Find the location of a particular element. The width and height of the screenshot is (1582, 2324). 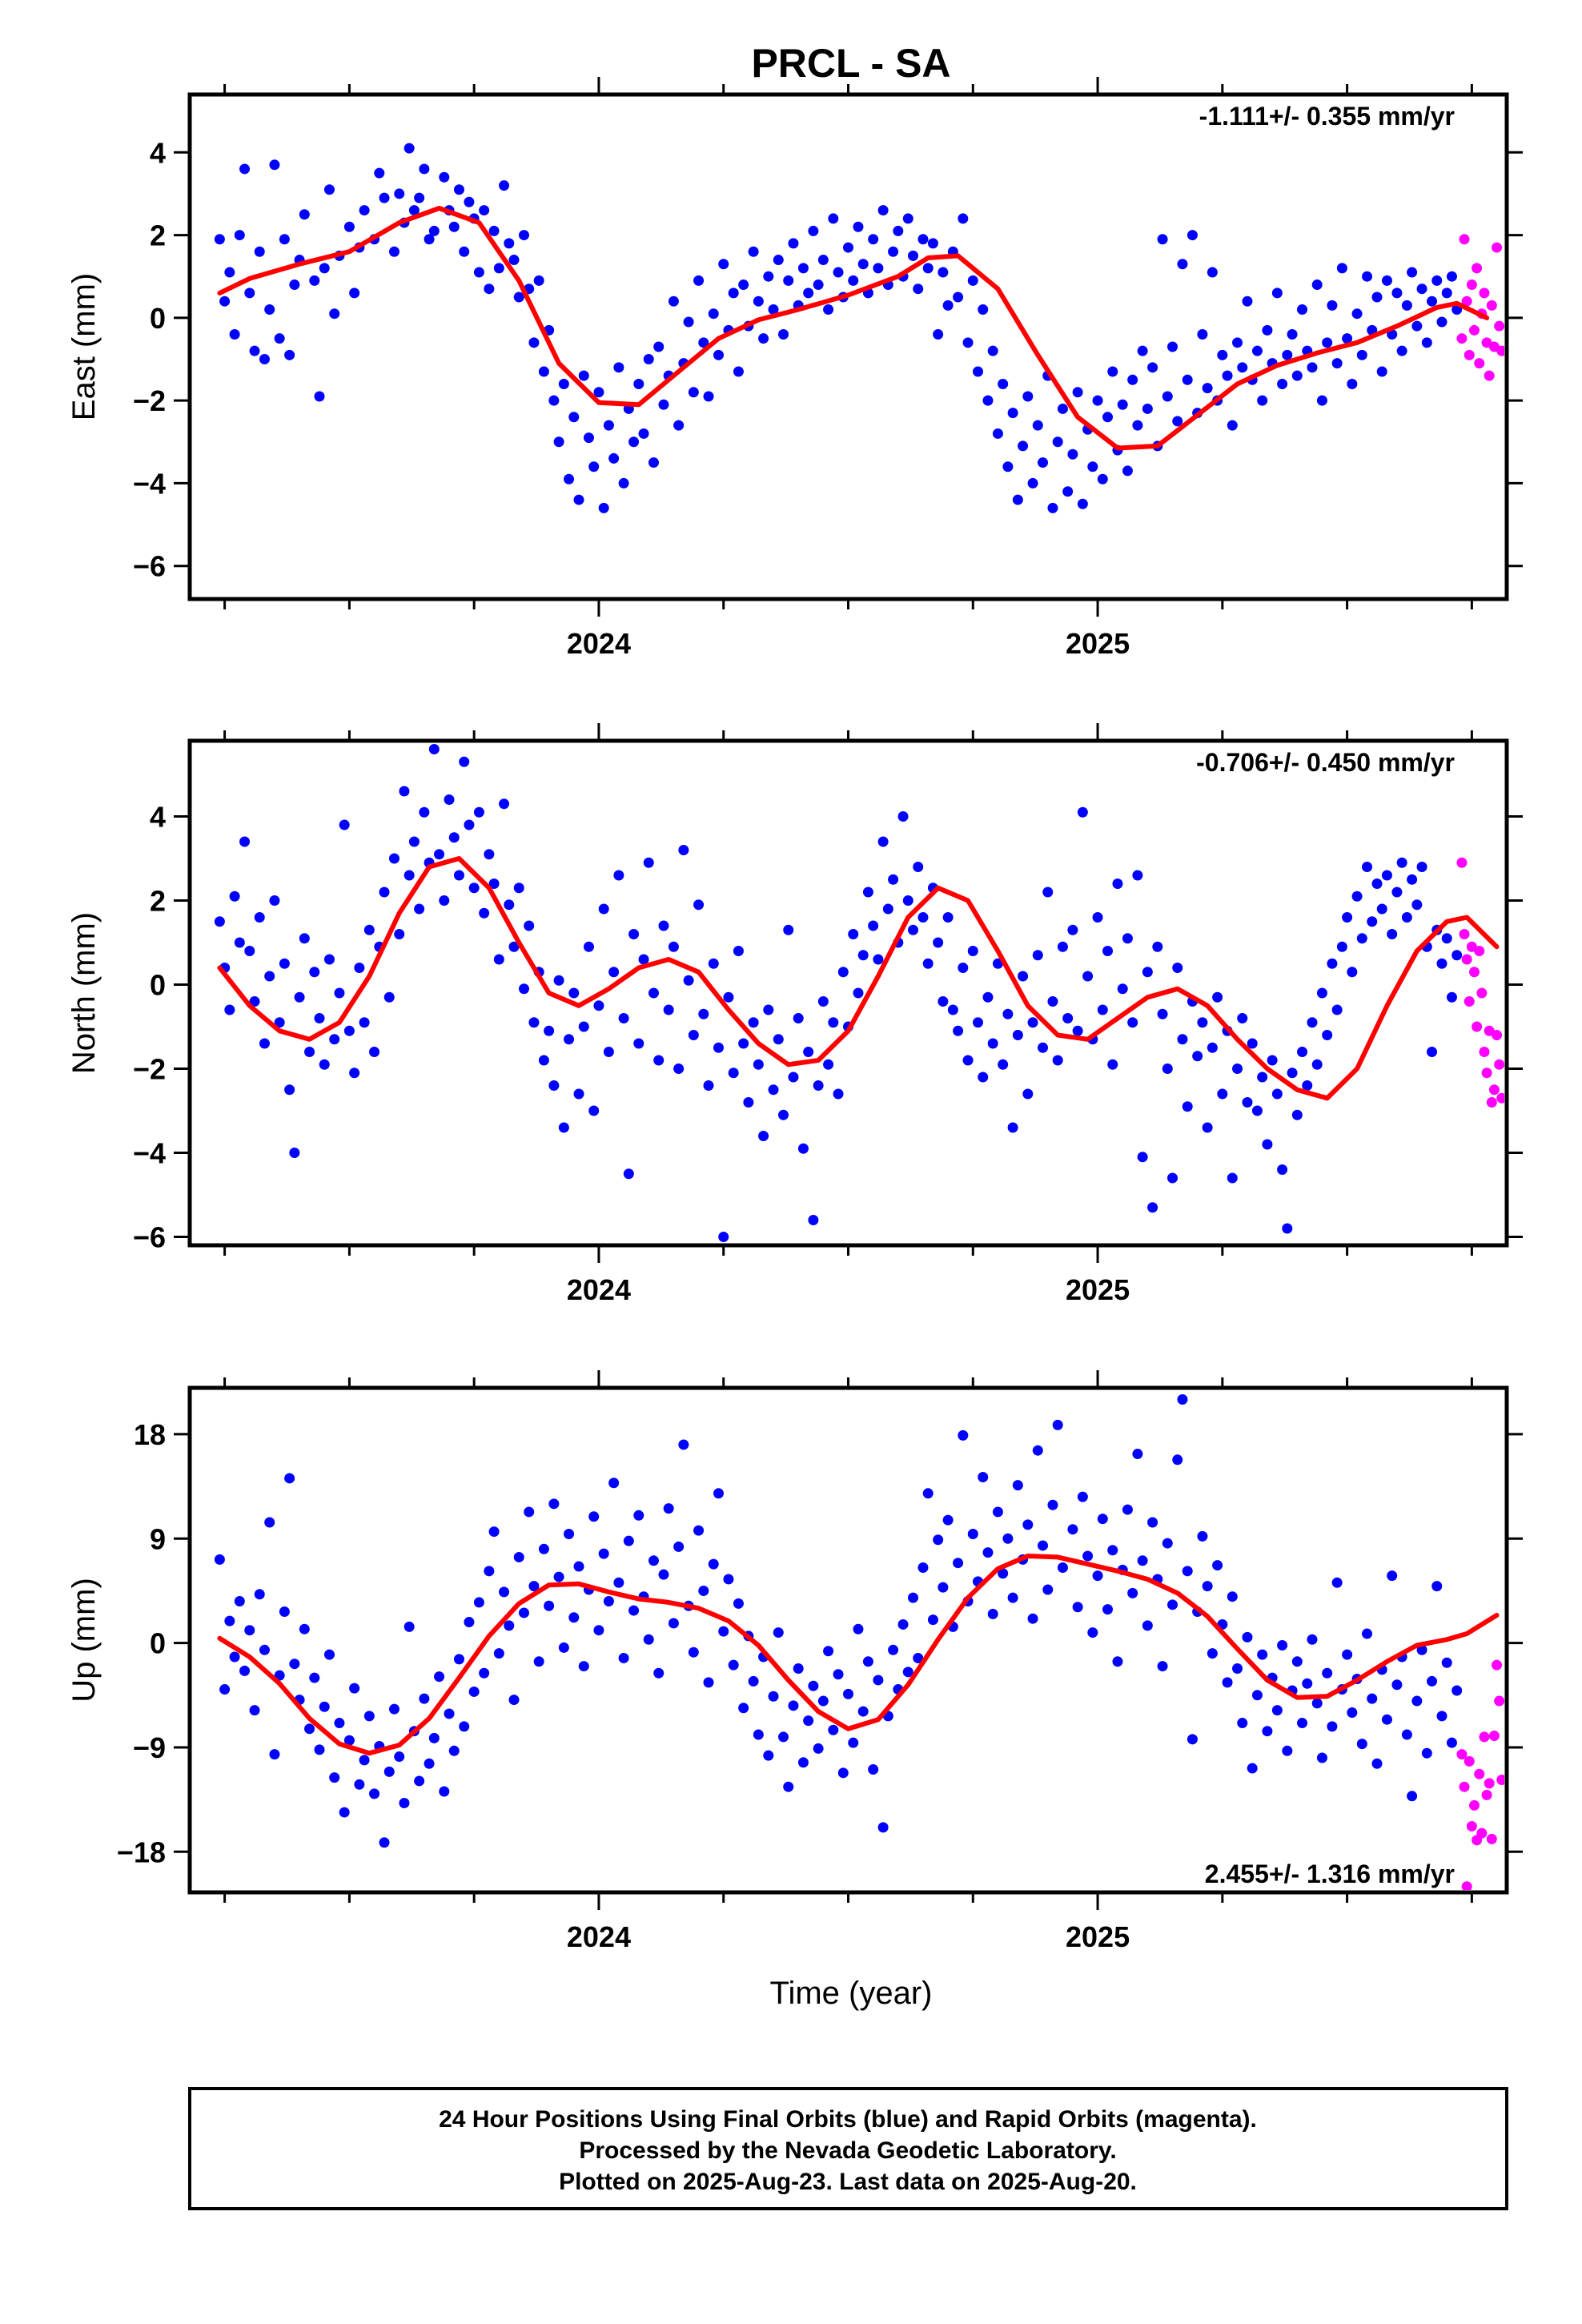

up-y-tick-label: 9 is located at coordinates (158, 1538).